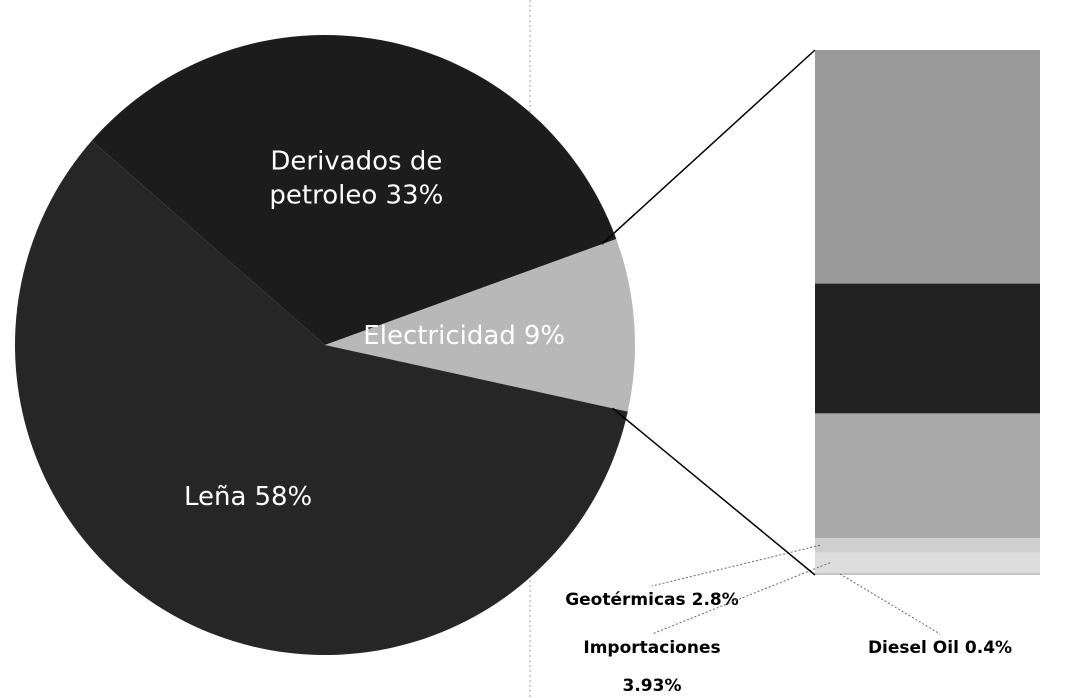 The width and height of the screenshot is (1078, 698). I want to click on bar-label: Geotérmicas 2.8%, so click(652, 600).